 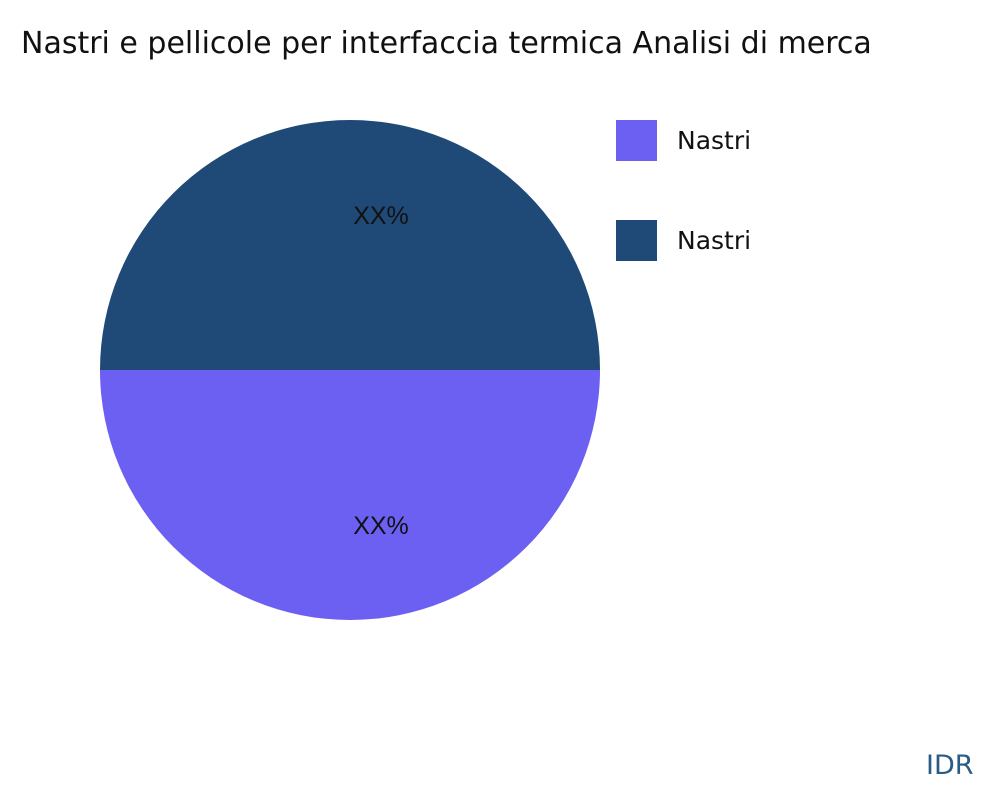 What do you see at coordinates (950, 765) in the screenshot?
I see `brand-logo-text: IDR` at bounding box center [950, 765].